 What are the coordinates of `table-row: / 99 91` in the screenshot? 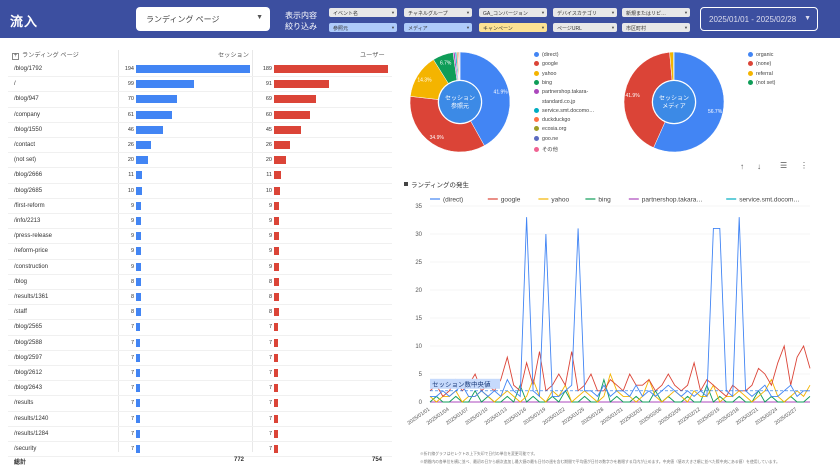 It's located at (200, 85).